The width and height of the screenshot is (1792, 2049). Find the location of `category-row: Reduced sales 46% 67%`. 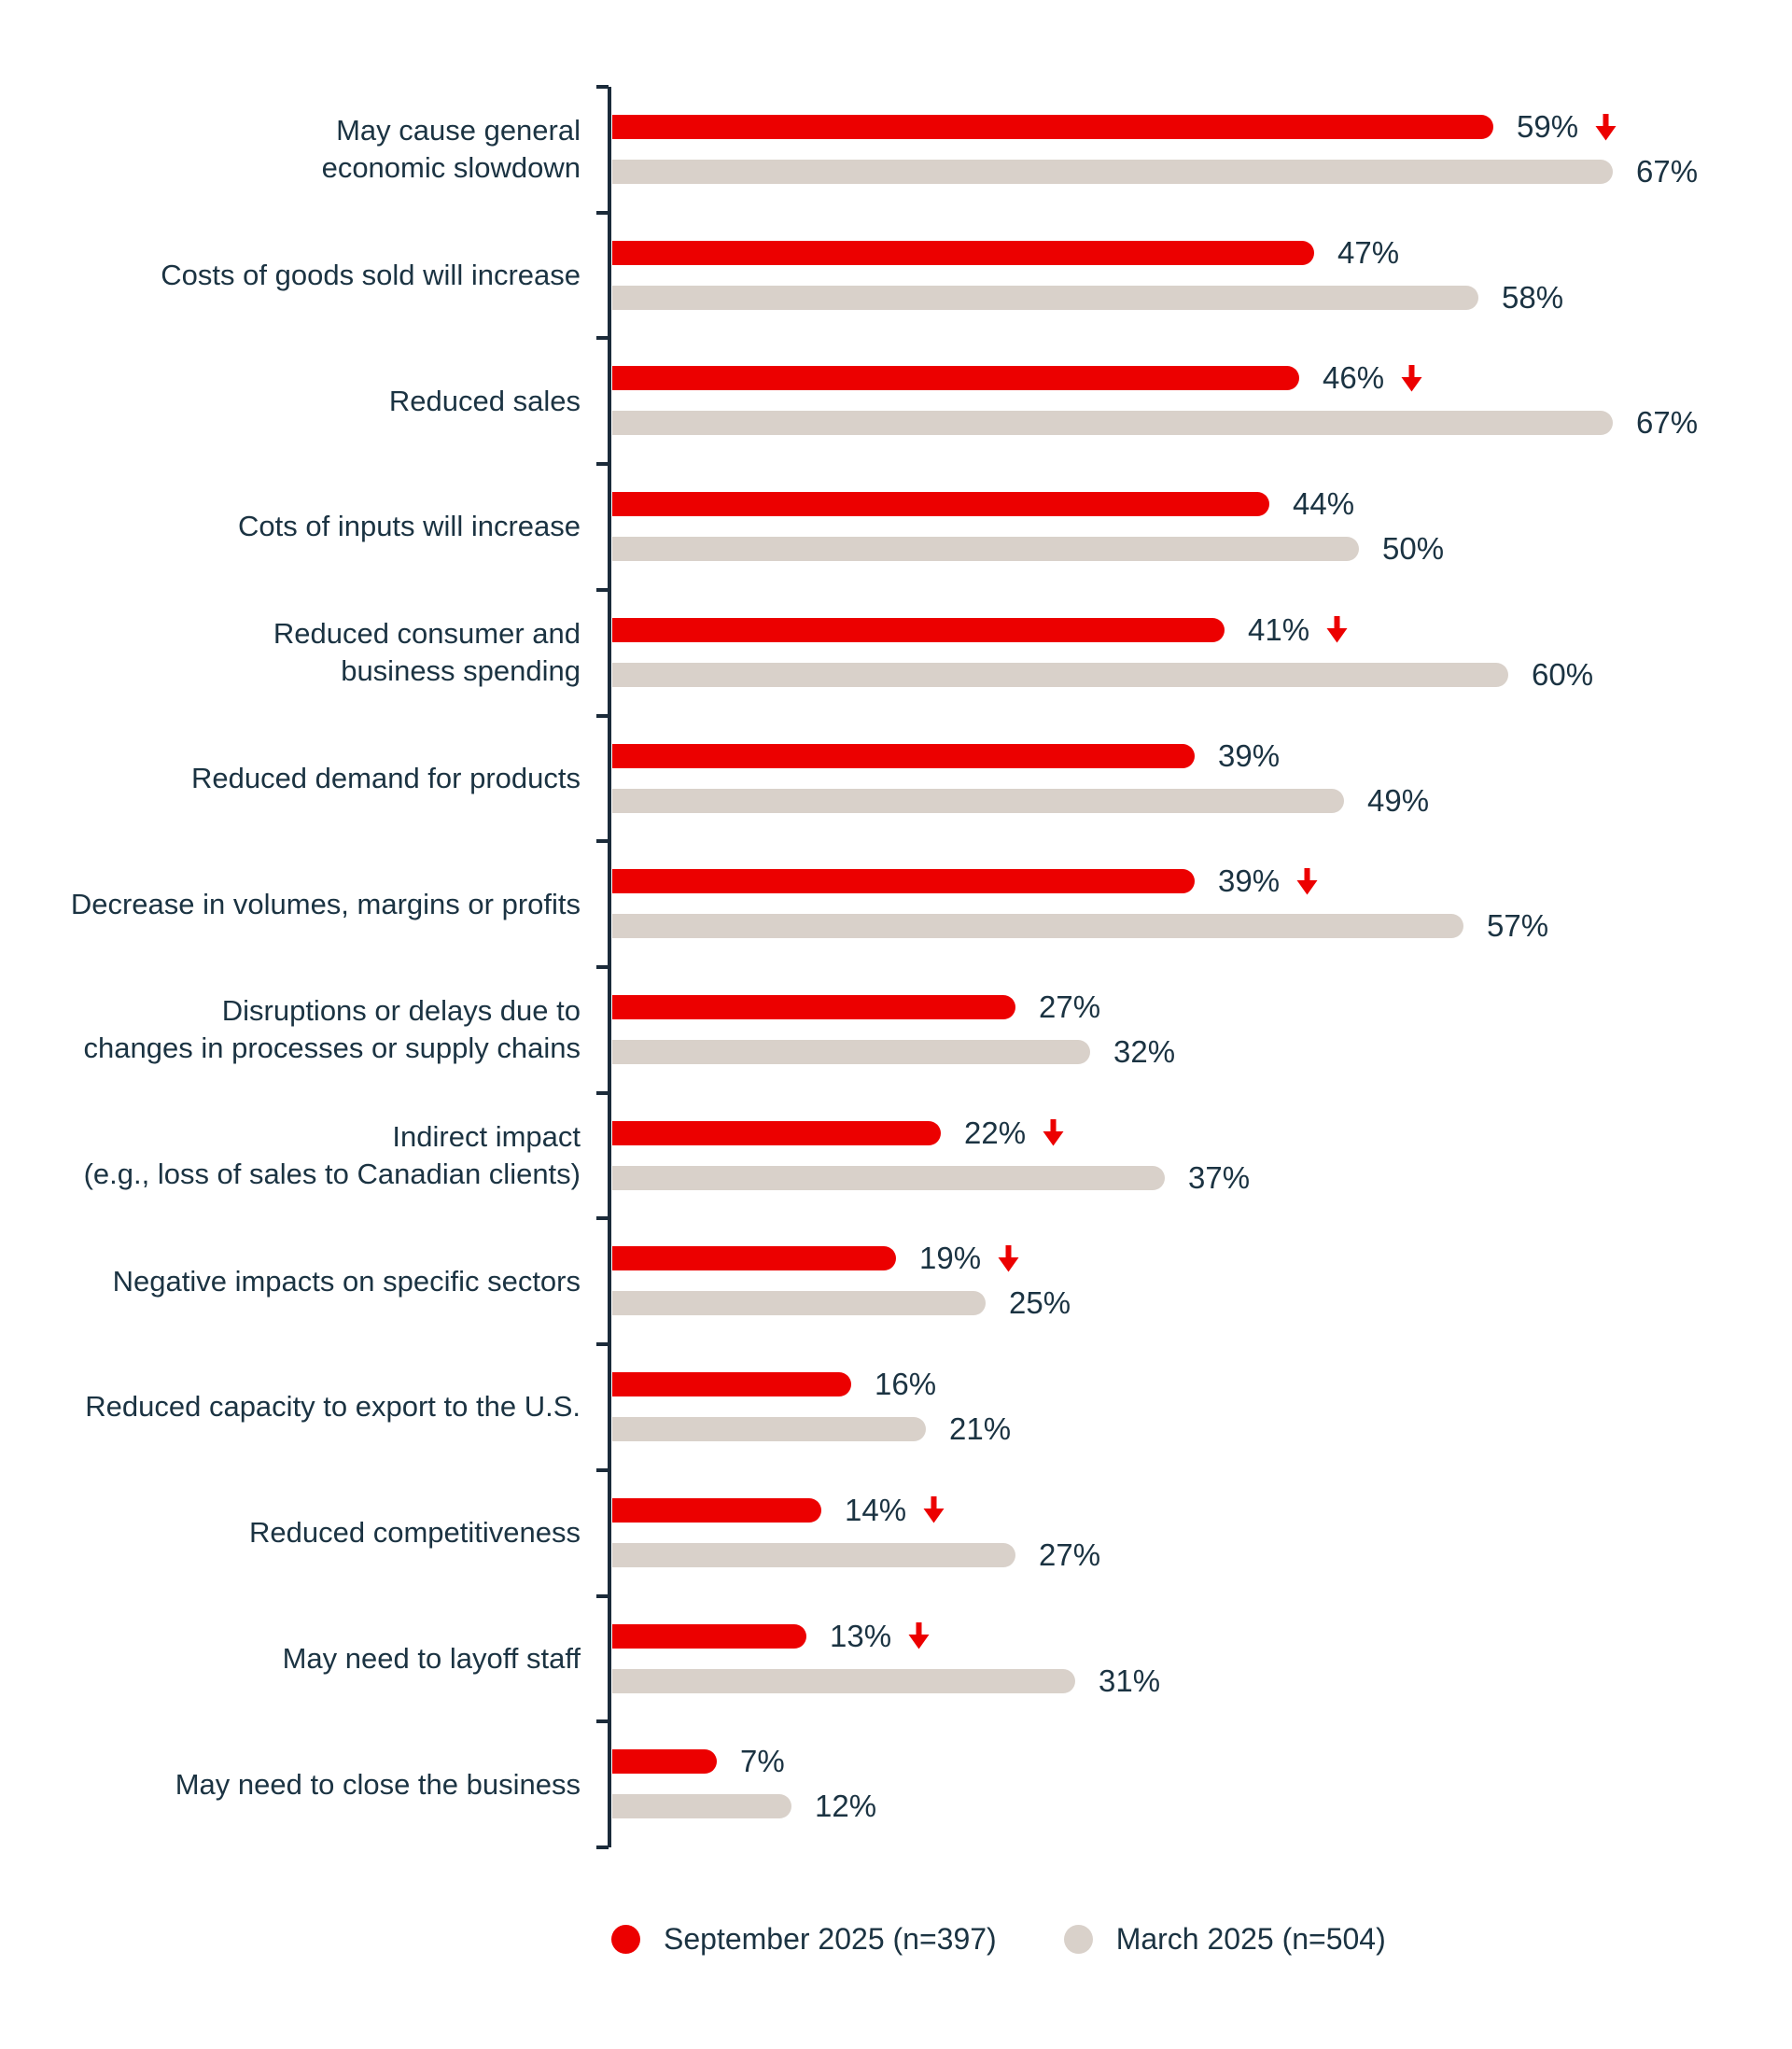

category-row: Reduced sales 46% 67% is located at coordinates (896, 401).